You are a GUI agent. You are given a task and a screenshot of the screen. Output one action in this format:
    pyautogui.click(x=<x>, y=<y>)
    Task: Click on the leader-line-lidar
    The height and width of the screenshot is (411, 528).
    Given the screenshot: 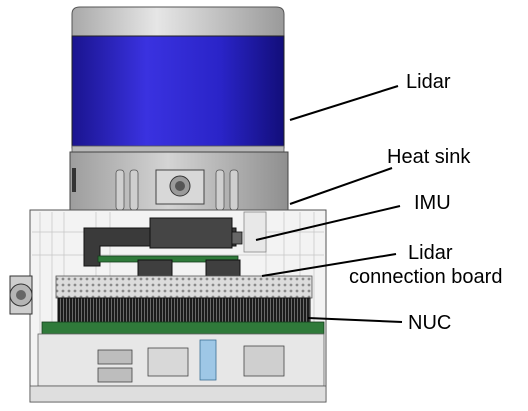 What is the action you would take?
    pyautogui.click(x=344, y=103)
    